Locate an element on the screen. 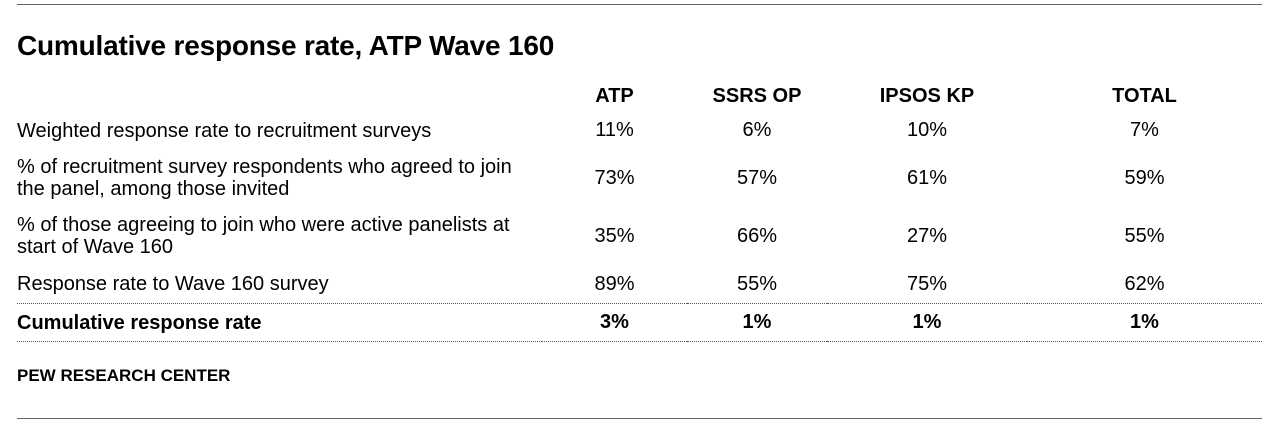 The image size is (1280, 424). cell-atp: 89% is located at coordinates (614, 283).